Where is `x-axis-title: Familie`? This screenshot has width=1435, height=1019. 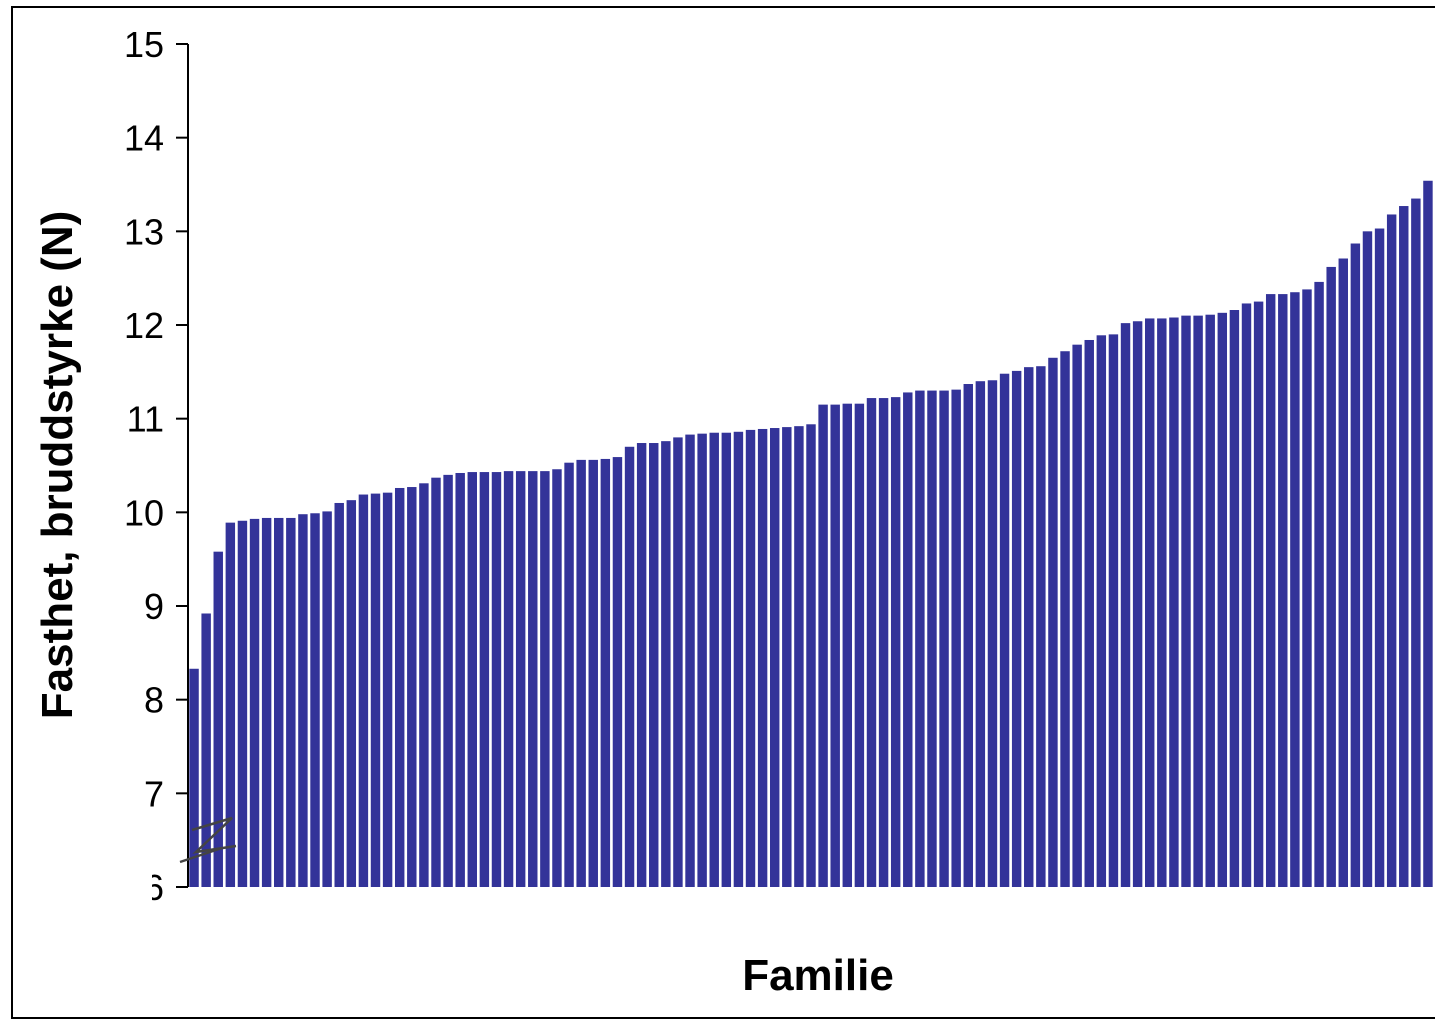
x-axis-title: Familie is located at coordinates (818, 975).